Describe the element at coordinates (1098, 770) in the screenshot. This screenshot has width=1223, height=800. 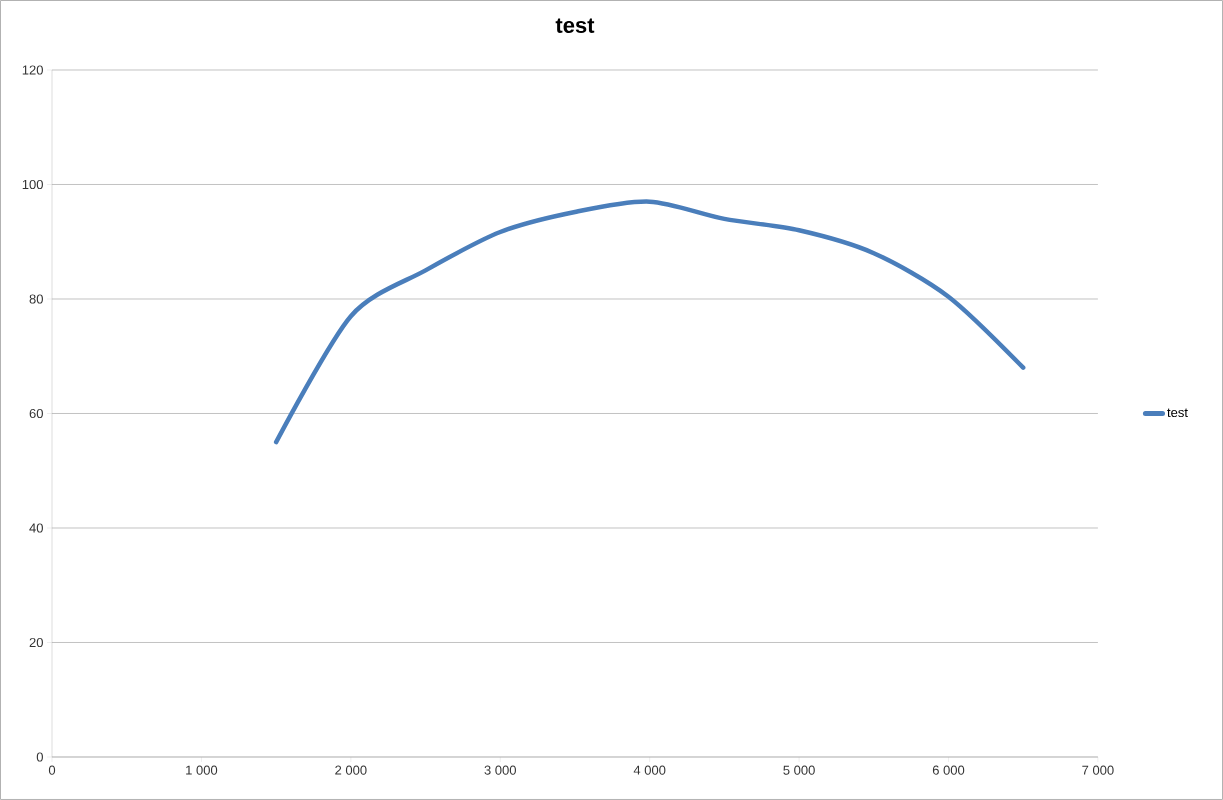
I see `x-tick-label: 7 000` at that location.